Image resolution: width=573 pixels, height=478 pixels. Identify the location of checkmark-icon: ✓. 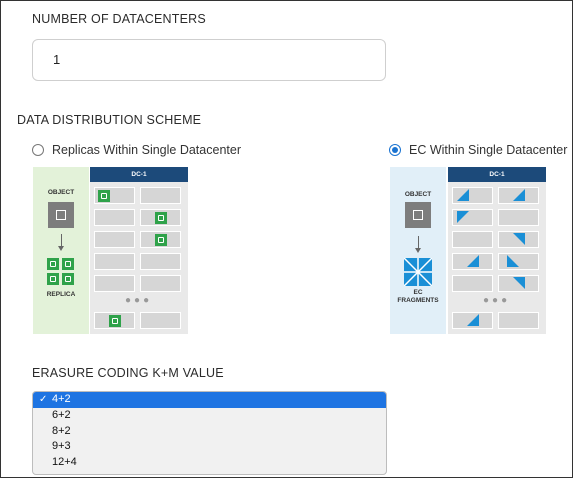
(43, 399).